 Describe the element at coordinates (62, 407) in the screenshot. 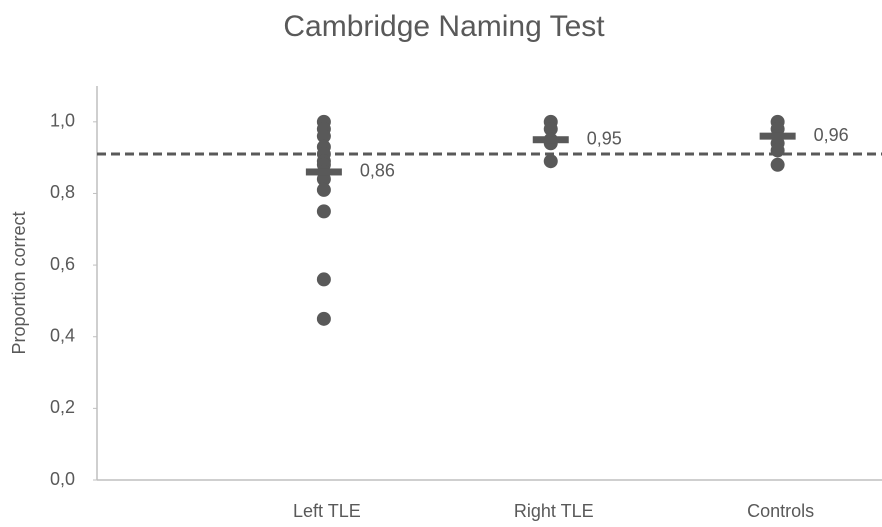

I see `y-tick-label: 0,2` at that location.